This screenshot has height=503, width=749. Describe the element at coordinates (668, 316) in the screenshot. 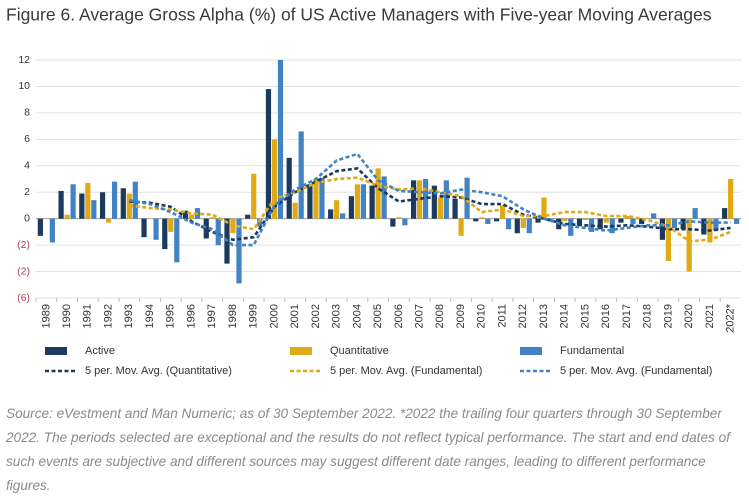

I see `x-tick-label: 2019` at that location.